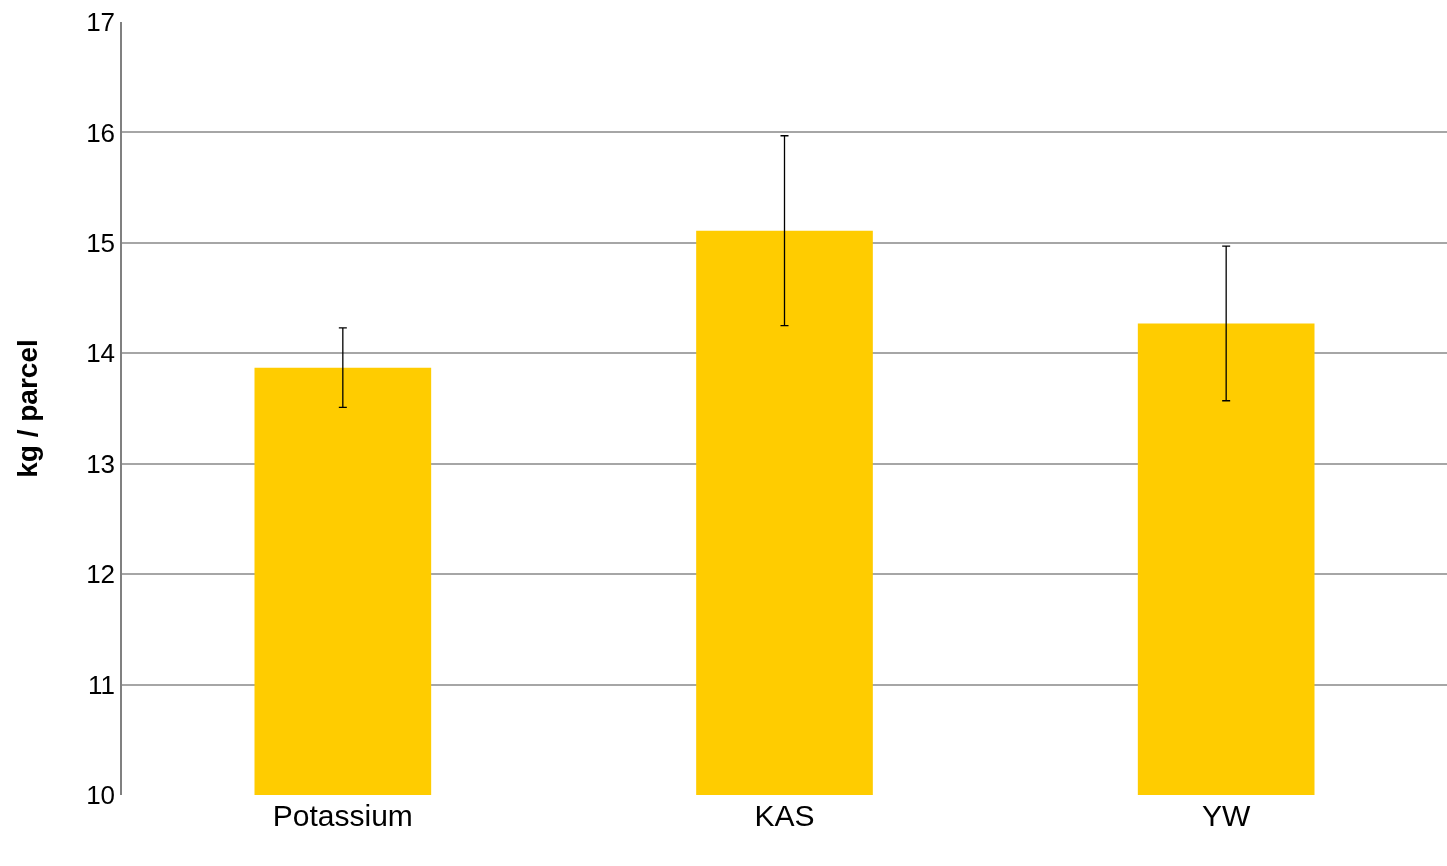  What do you see at coordinates (101, 353) in the screenshot?
I see `y-tick-label: 14` at bounding box center [101, 353].